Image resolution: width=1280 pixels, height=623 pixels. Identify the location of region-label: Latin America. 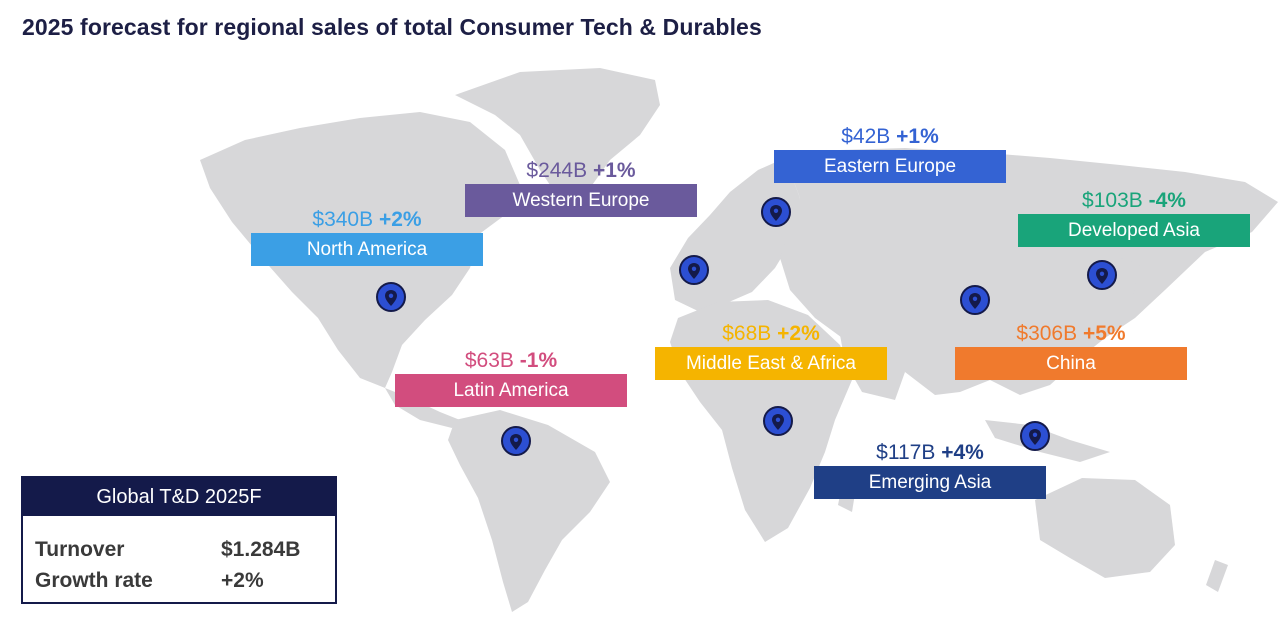
(511, 390).